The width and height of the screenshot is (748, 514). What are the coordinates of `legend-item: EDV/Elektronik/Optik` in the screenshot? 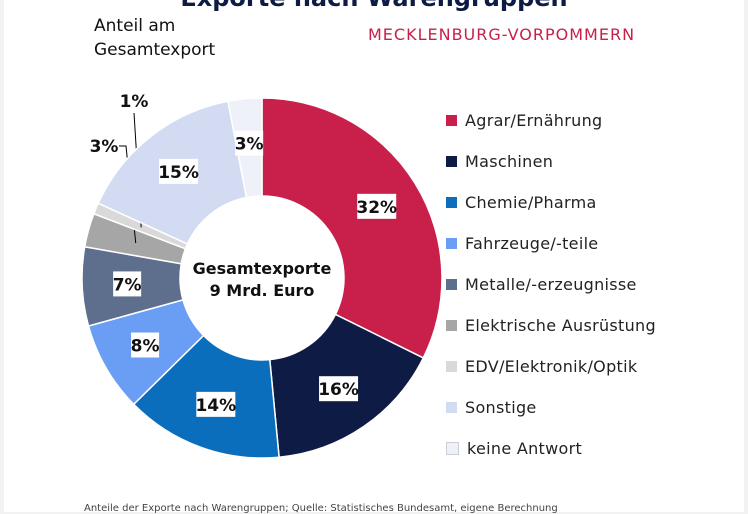 It's located at (551, 366).